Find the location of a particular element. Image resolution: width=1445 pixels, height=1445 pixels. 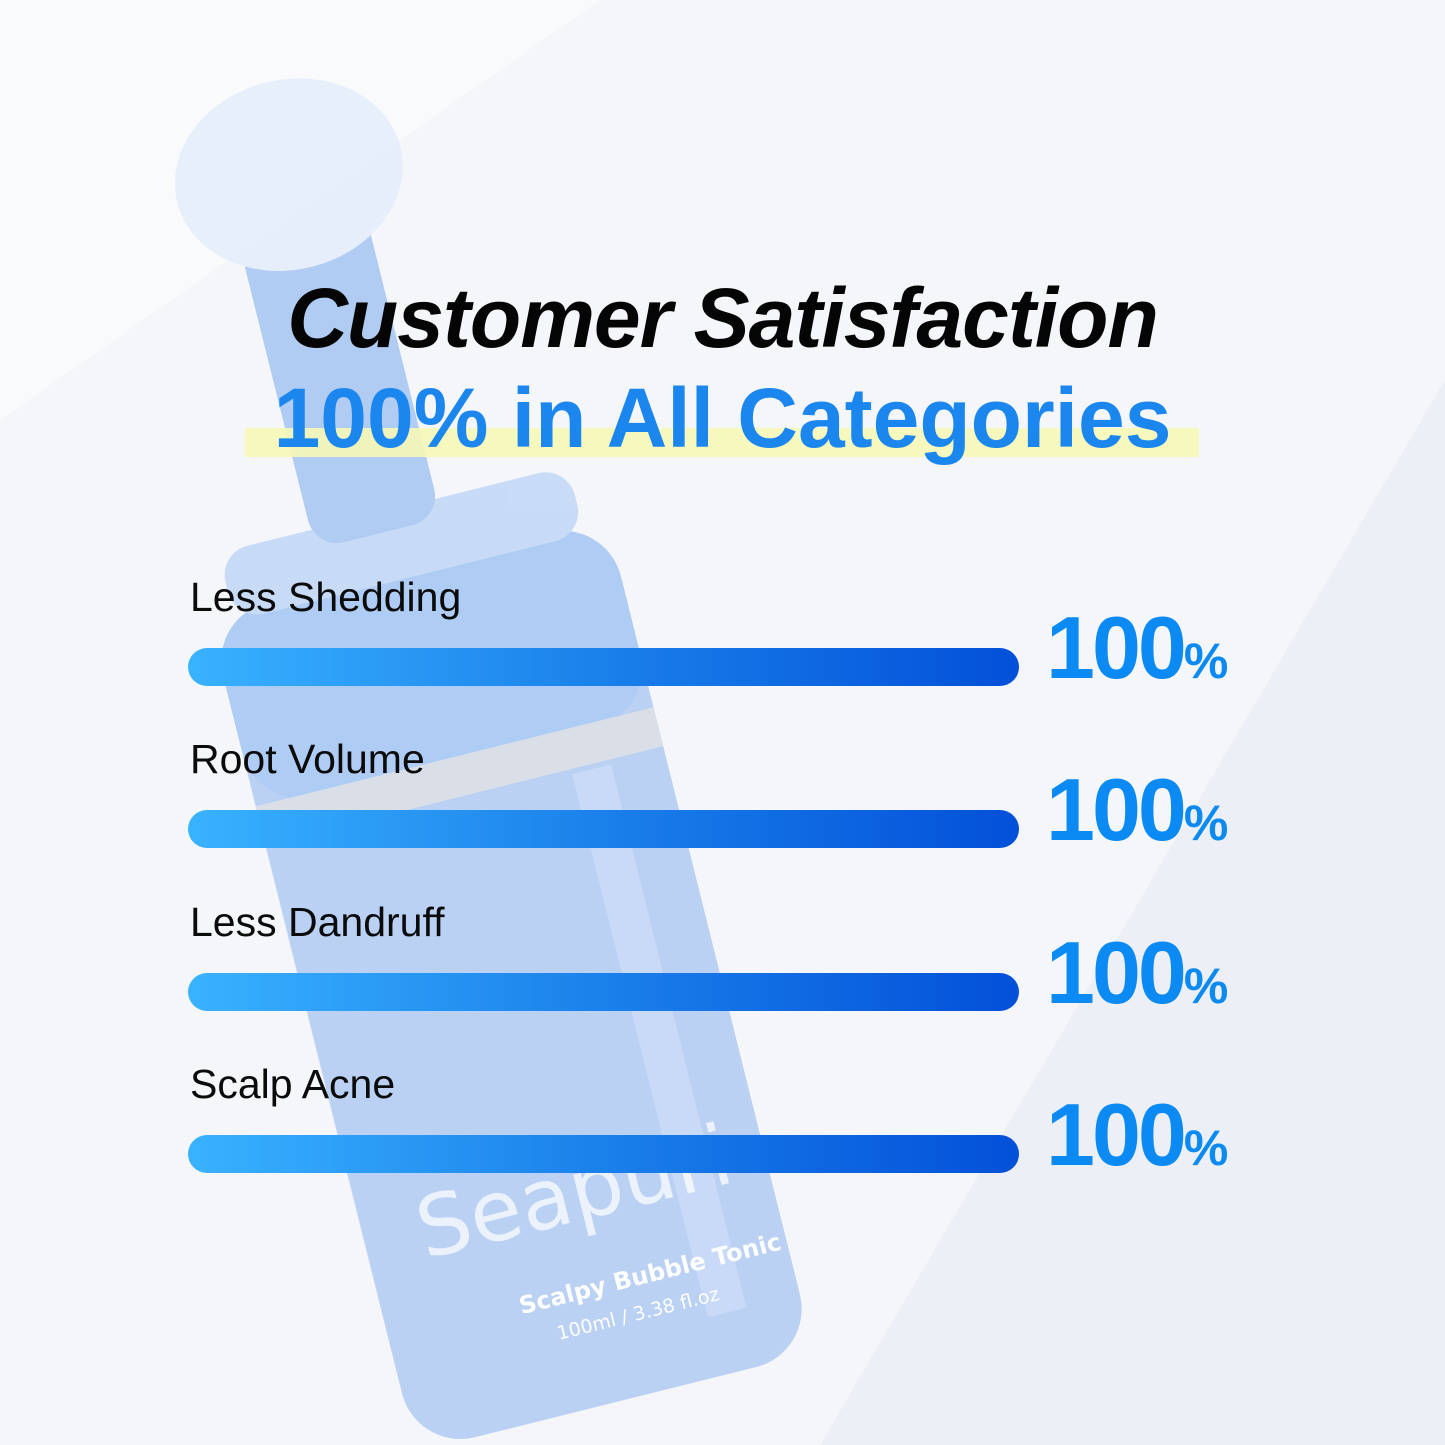

category-label: Scalp Acne is located at coordinates (293, 1083).